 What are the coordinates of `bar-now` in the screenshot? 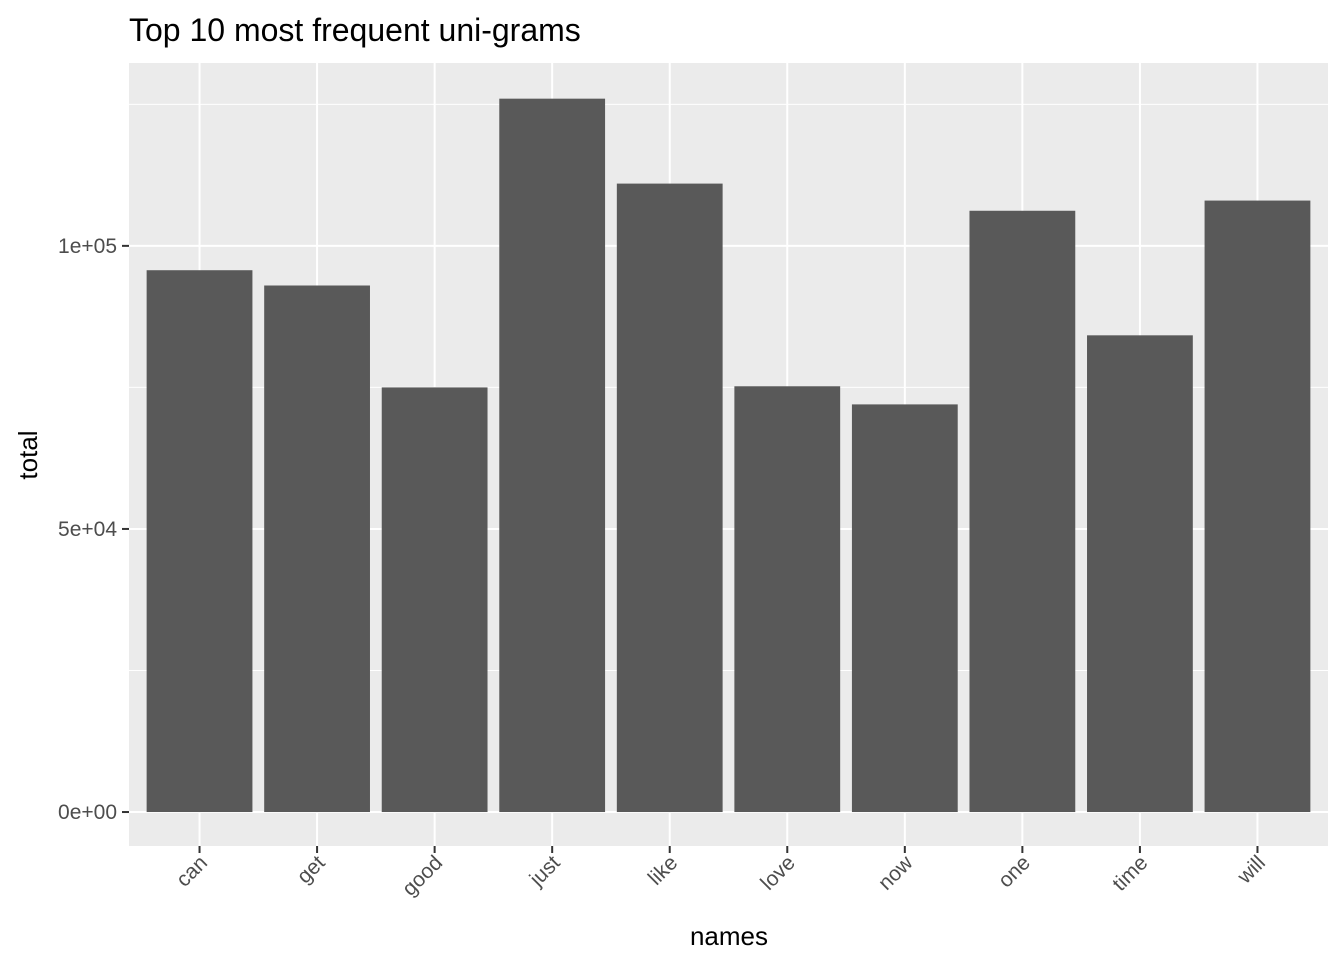 It's located at (904, 608).